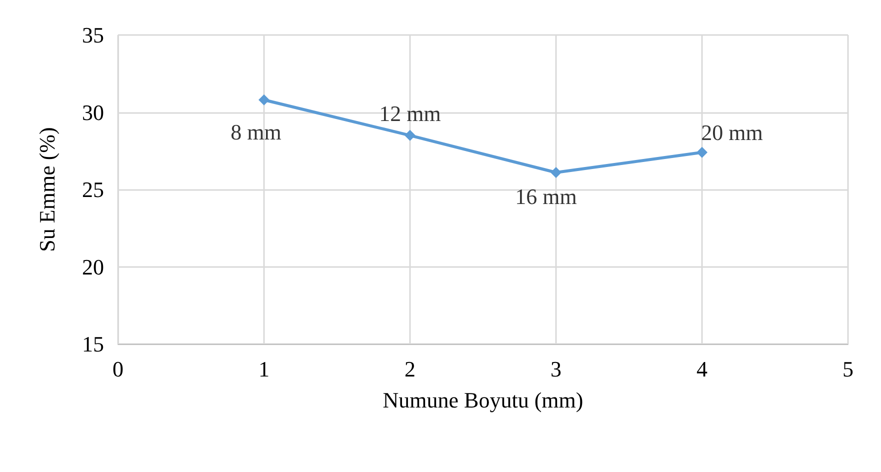 The height and width of the screenshot is (472, 881). Describe the element at coordinates (410, 113) in the screenshot. I see `annotation: 12 mm` at that location.